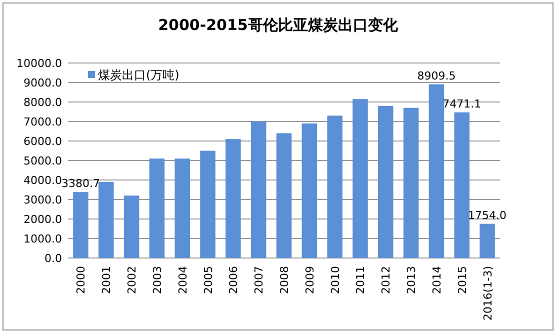 This screenshot has width=556, height=333. Describe the element at coordinates (335, 280) in the screenshot. I see `x-tick-label: 2010` at that location.